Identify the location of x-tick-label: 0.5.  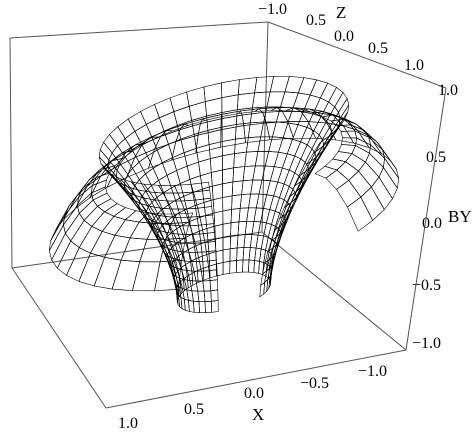
(194, 409).